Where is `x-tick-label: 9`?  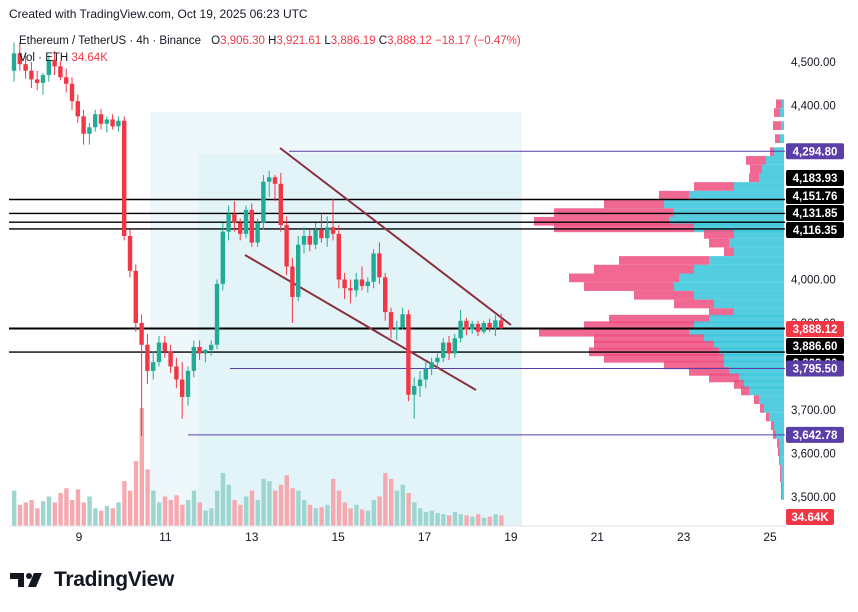 x-tick-label: 9 is located at coordinates (79, 537).